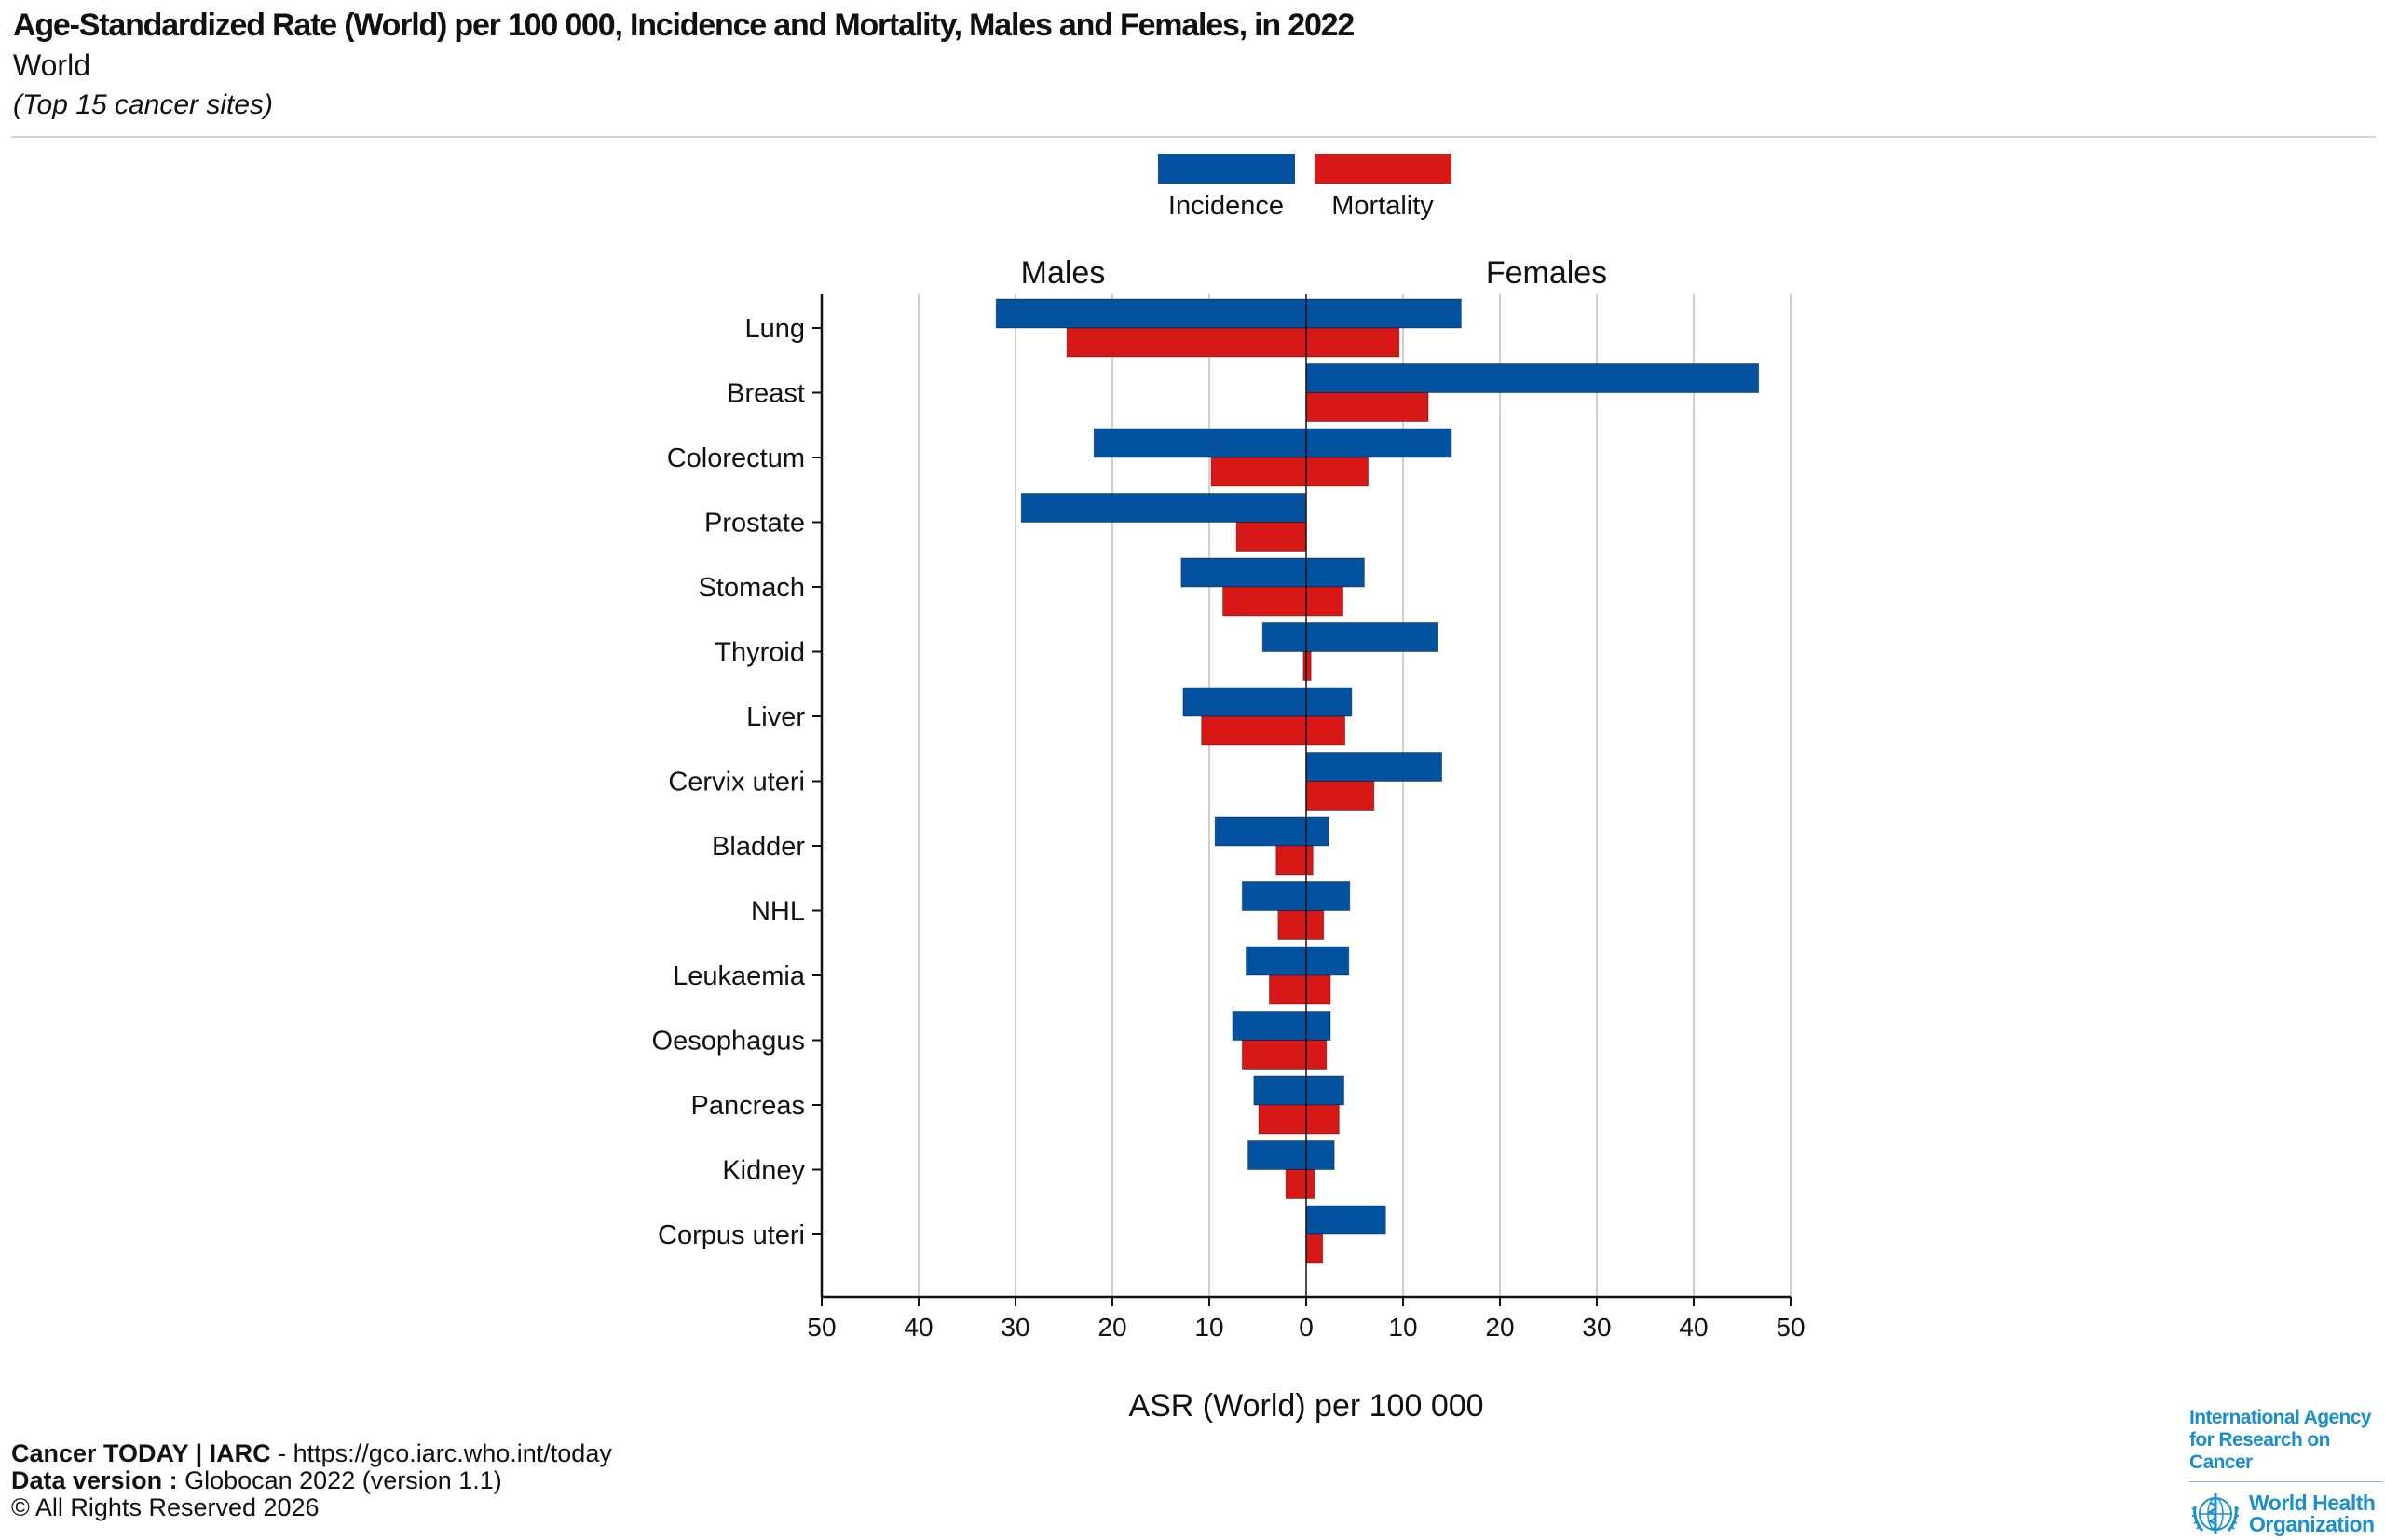 This screenshot has width=2385, height=1540. What do you see at coordinates (1291, 860) in the screenshot?
I see `bar-males-mortality-bladder` at bounding box center [1291, 860].